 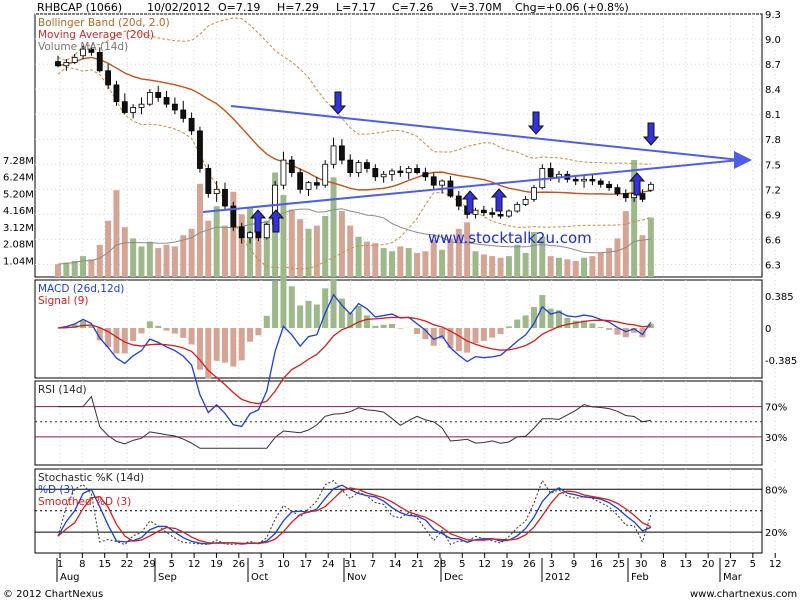 I want to click on price-tick-label: 7.2, so click(x=773, y=190).